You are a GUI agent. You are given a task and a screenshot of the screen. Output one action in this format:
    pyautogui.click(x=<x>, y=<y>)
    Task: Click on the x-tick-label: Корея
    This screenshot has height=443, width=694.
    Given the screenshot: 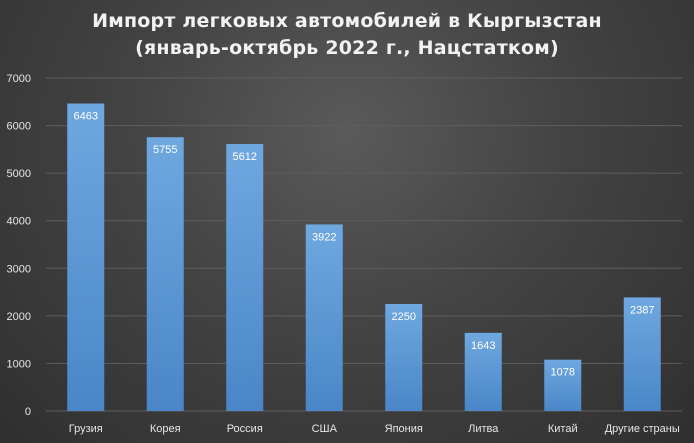 What is the action you would take?
    pyautogui.click(x=165, y=429)
    